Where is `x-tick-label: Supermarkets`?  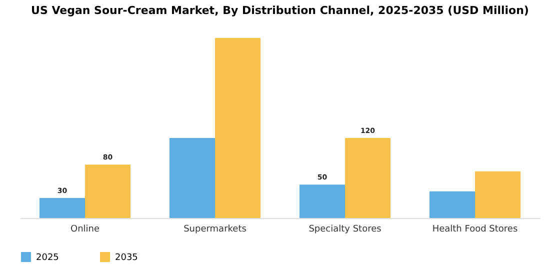 x-tick-label: Supermarkets is located at coordinates (215, 229).